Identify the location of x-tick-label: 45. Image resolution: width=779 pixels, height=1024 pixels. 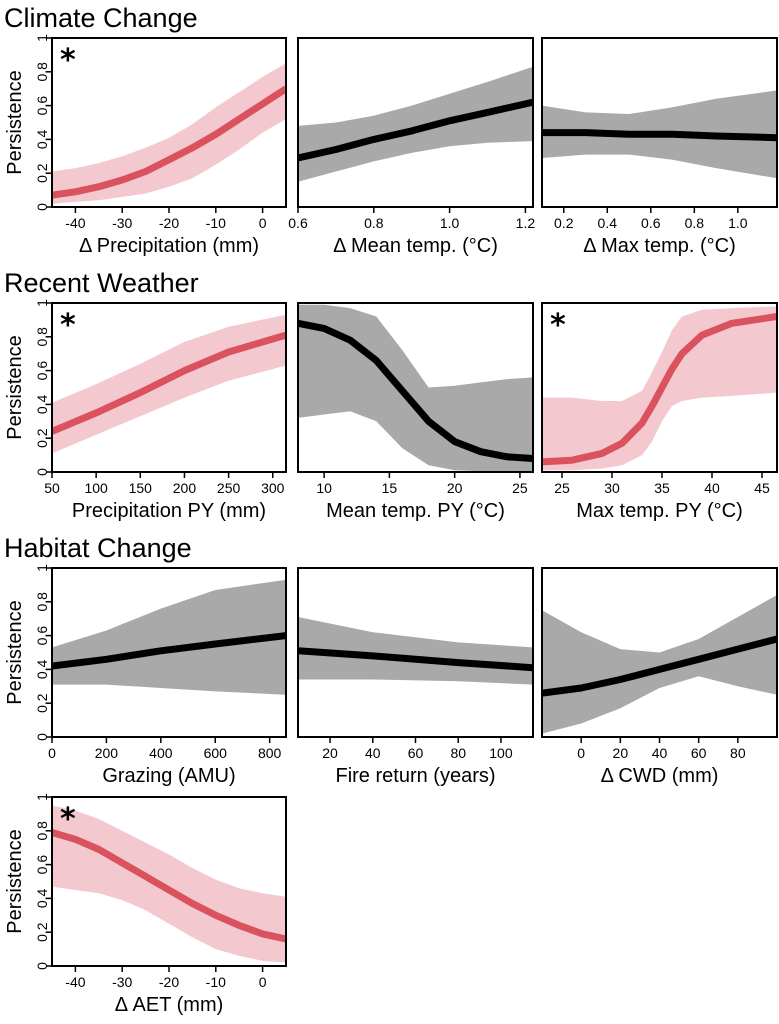
(762, 488).